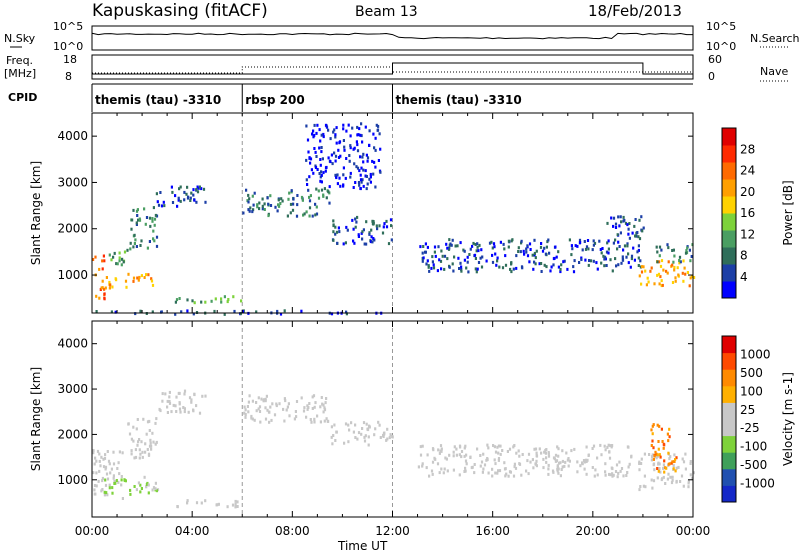 The width and height of the screenshot is (800, 558). What do you see at coordinates (715, 59) in the screenshot?
I see `nave-tick-top: 60` at bounding box center [715, 59].